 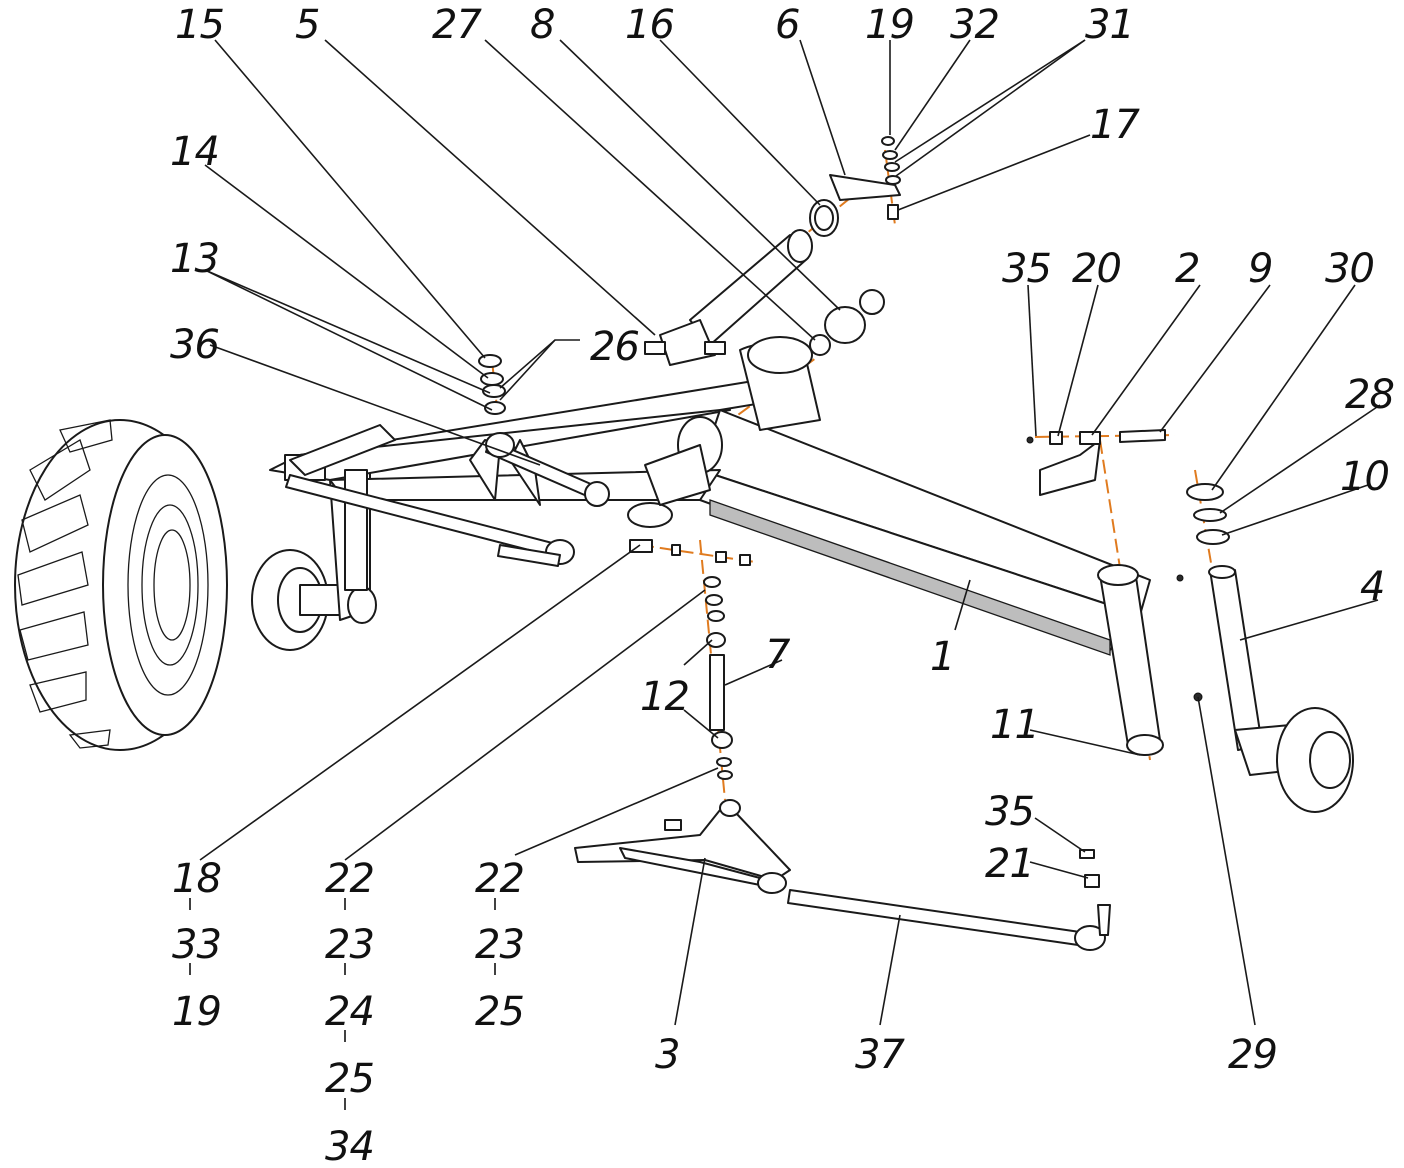 I want to click on callout-19: 19, so click(x=889, y=25).